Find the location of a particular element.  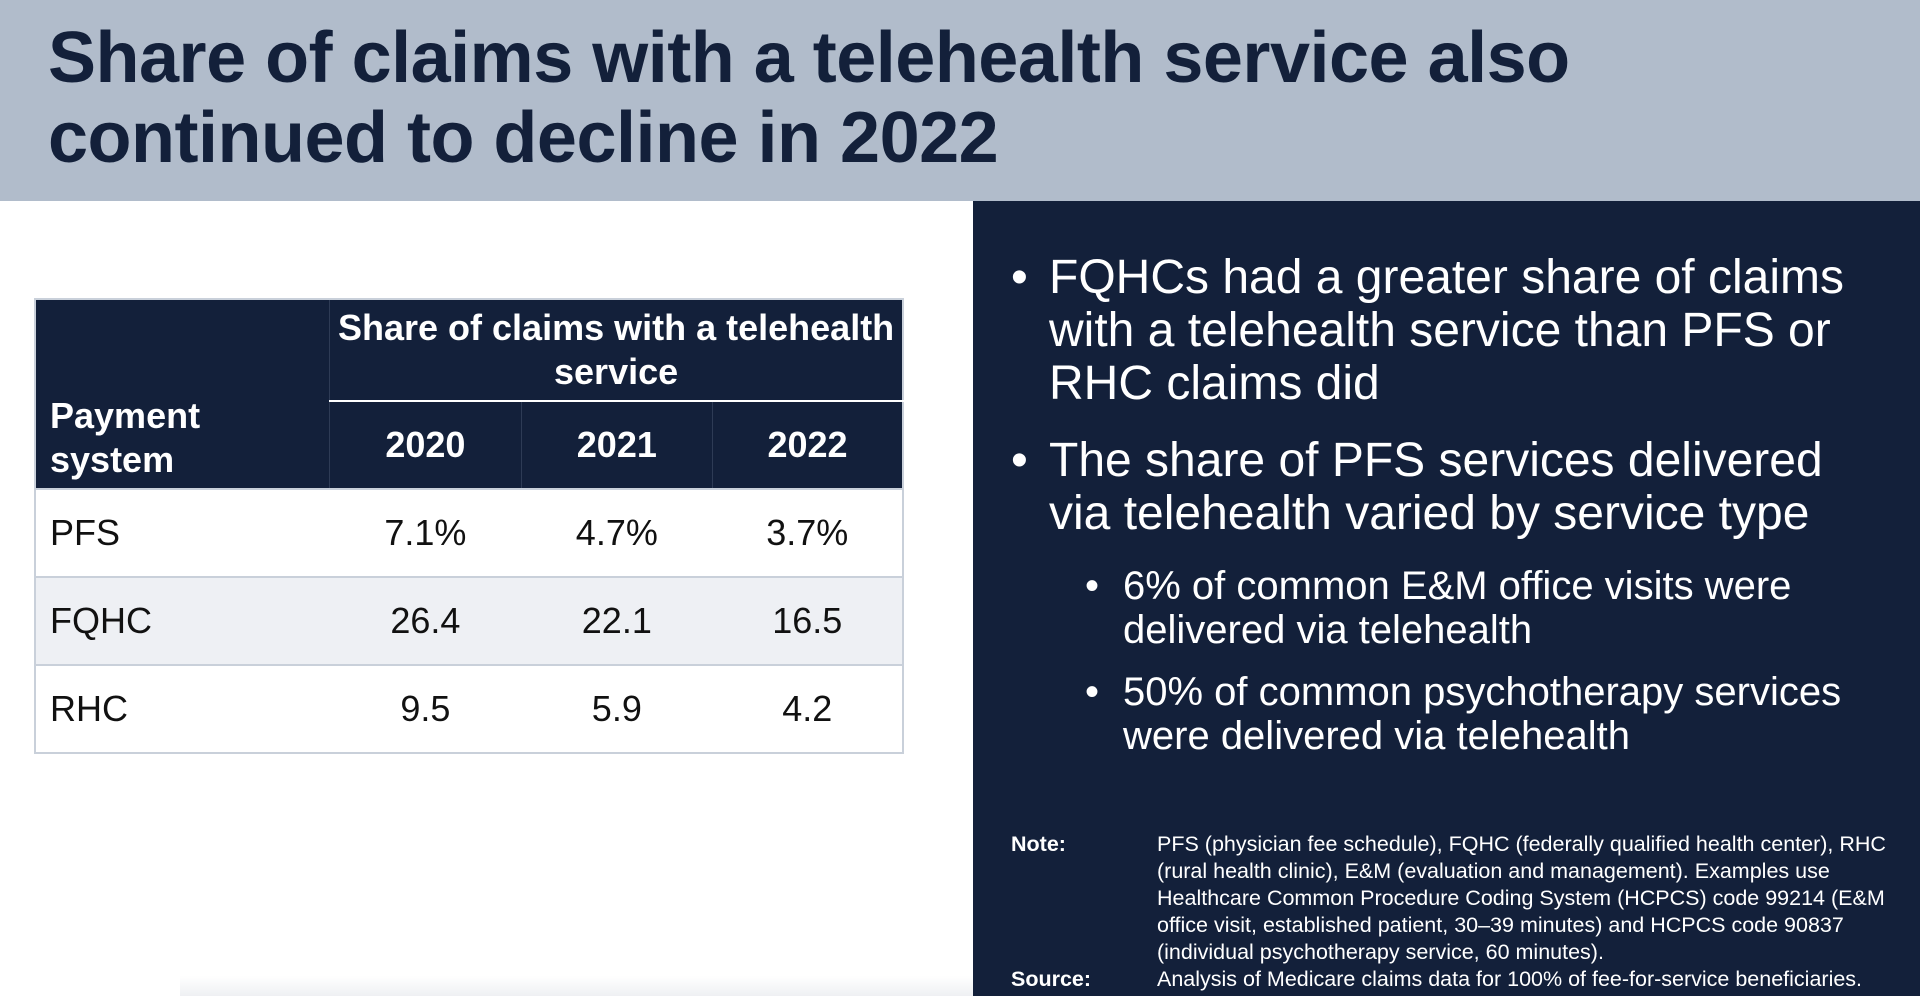

table-cell: 9.5 is located at coordinates (425, 708).